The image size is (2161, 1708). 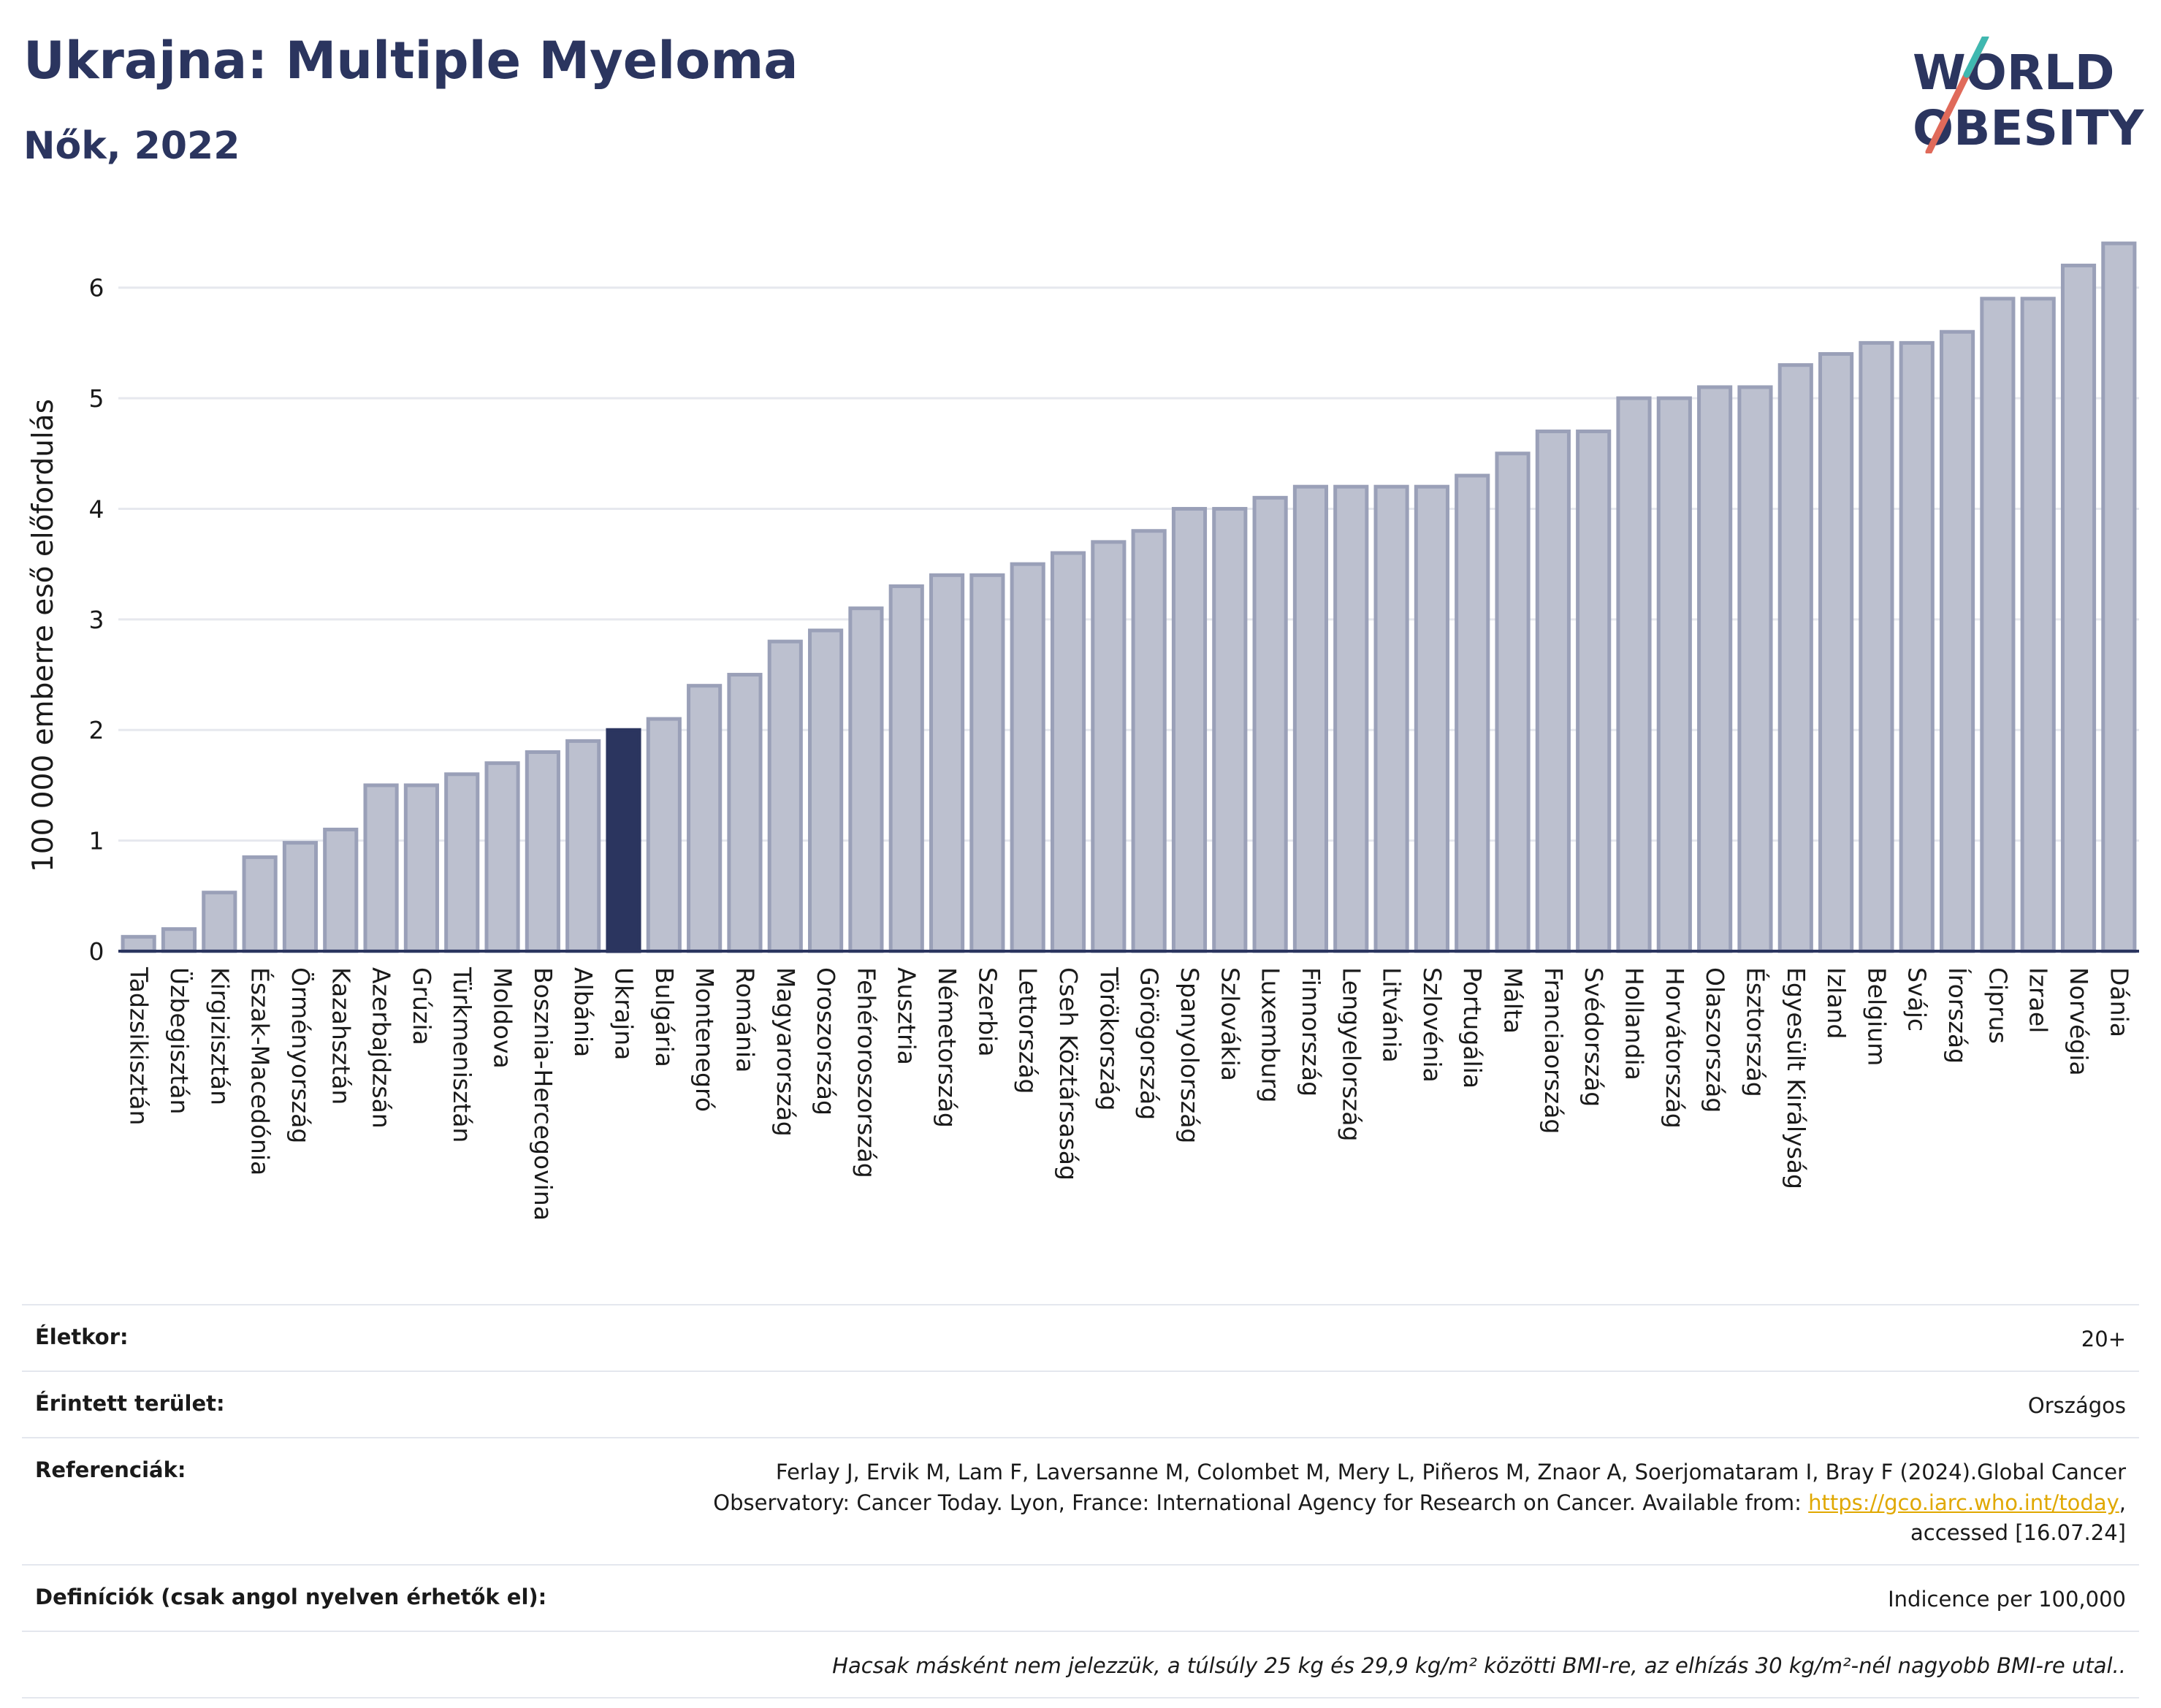 What do you see at coordinates (1554, 1050) in the screenshot?
I see `x-tick-label: Franciaország` at bounding box center [1554, 1050].